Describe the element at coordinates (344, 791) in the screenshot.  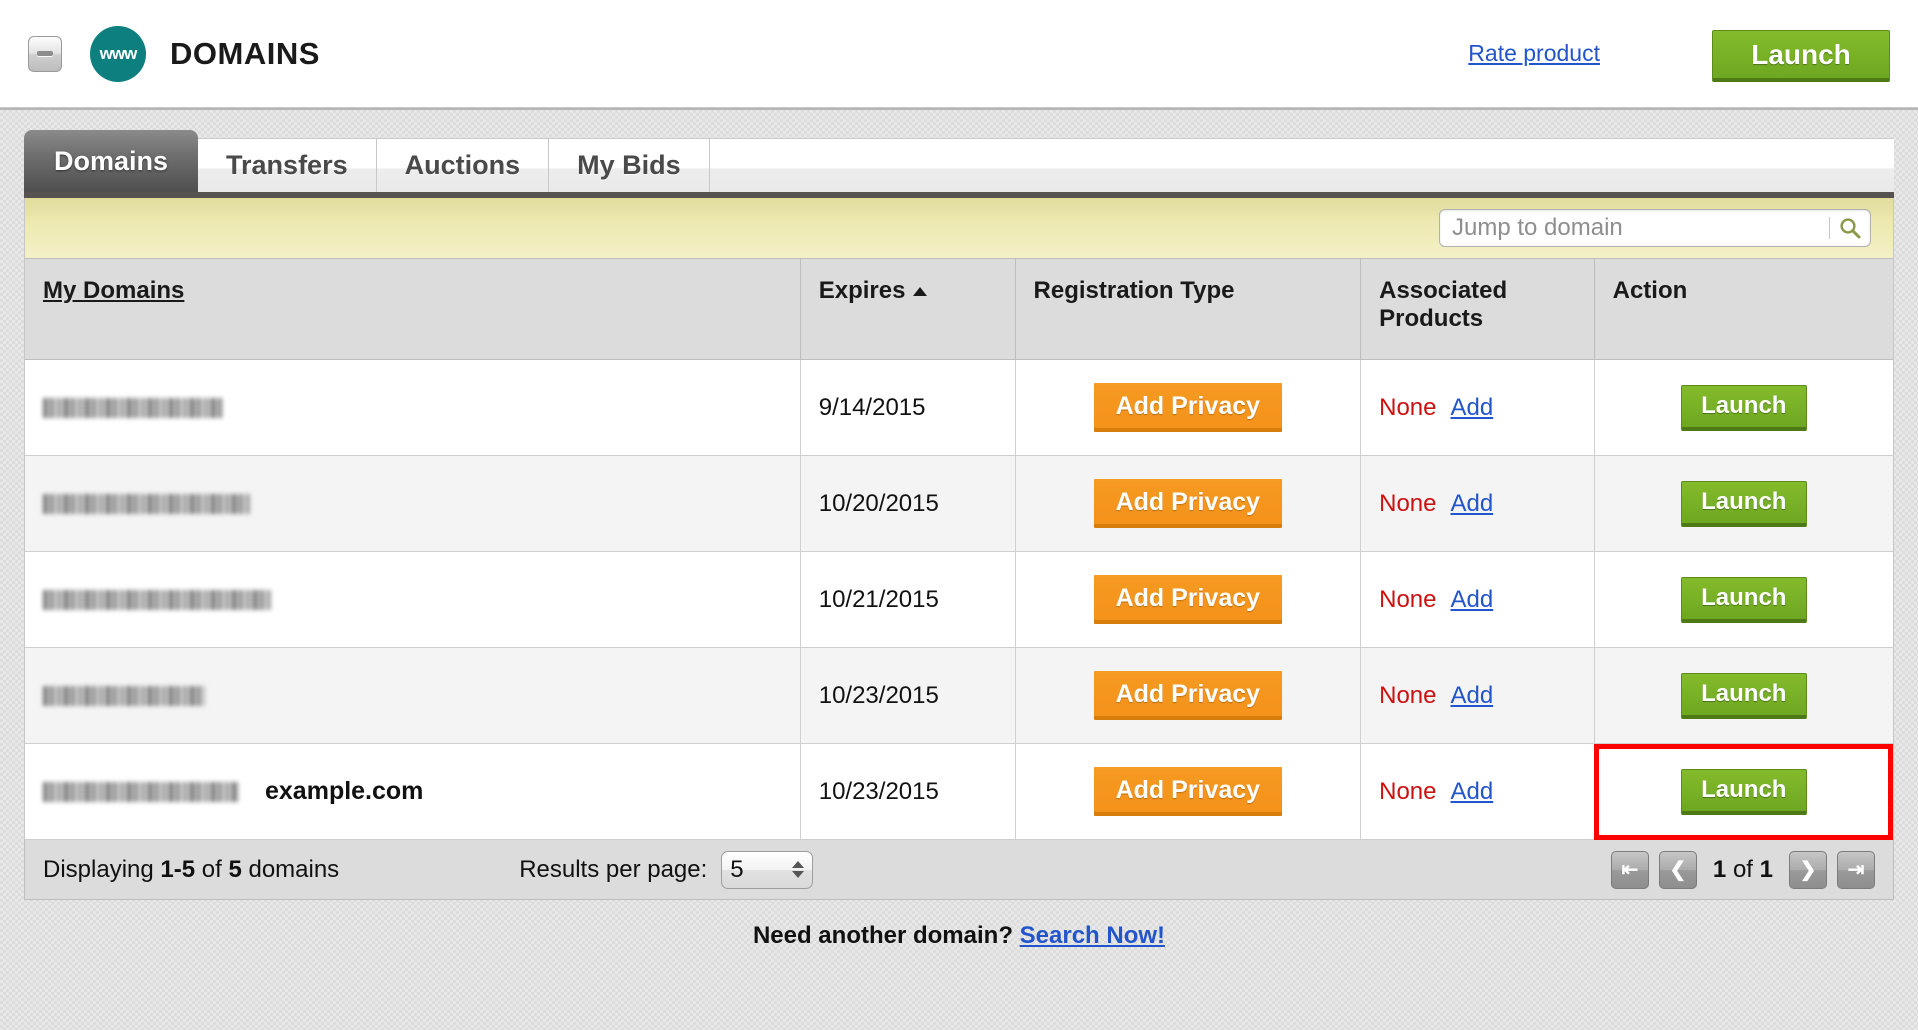
I see `domain-name-label: example.com` at that location.